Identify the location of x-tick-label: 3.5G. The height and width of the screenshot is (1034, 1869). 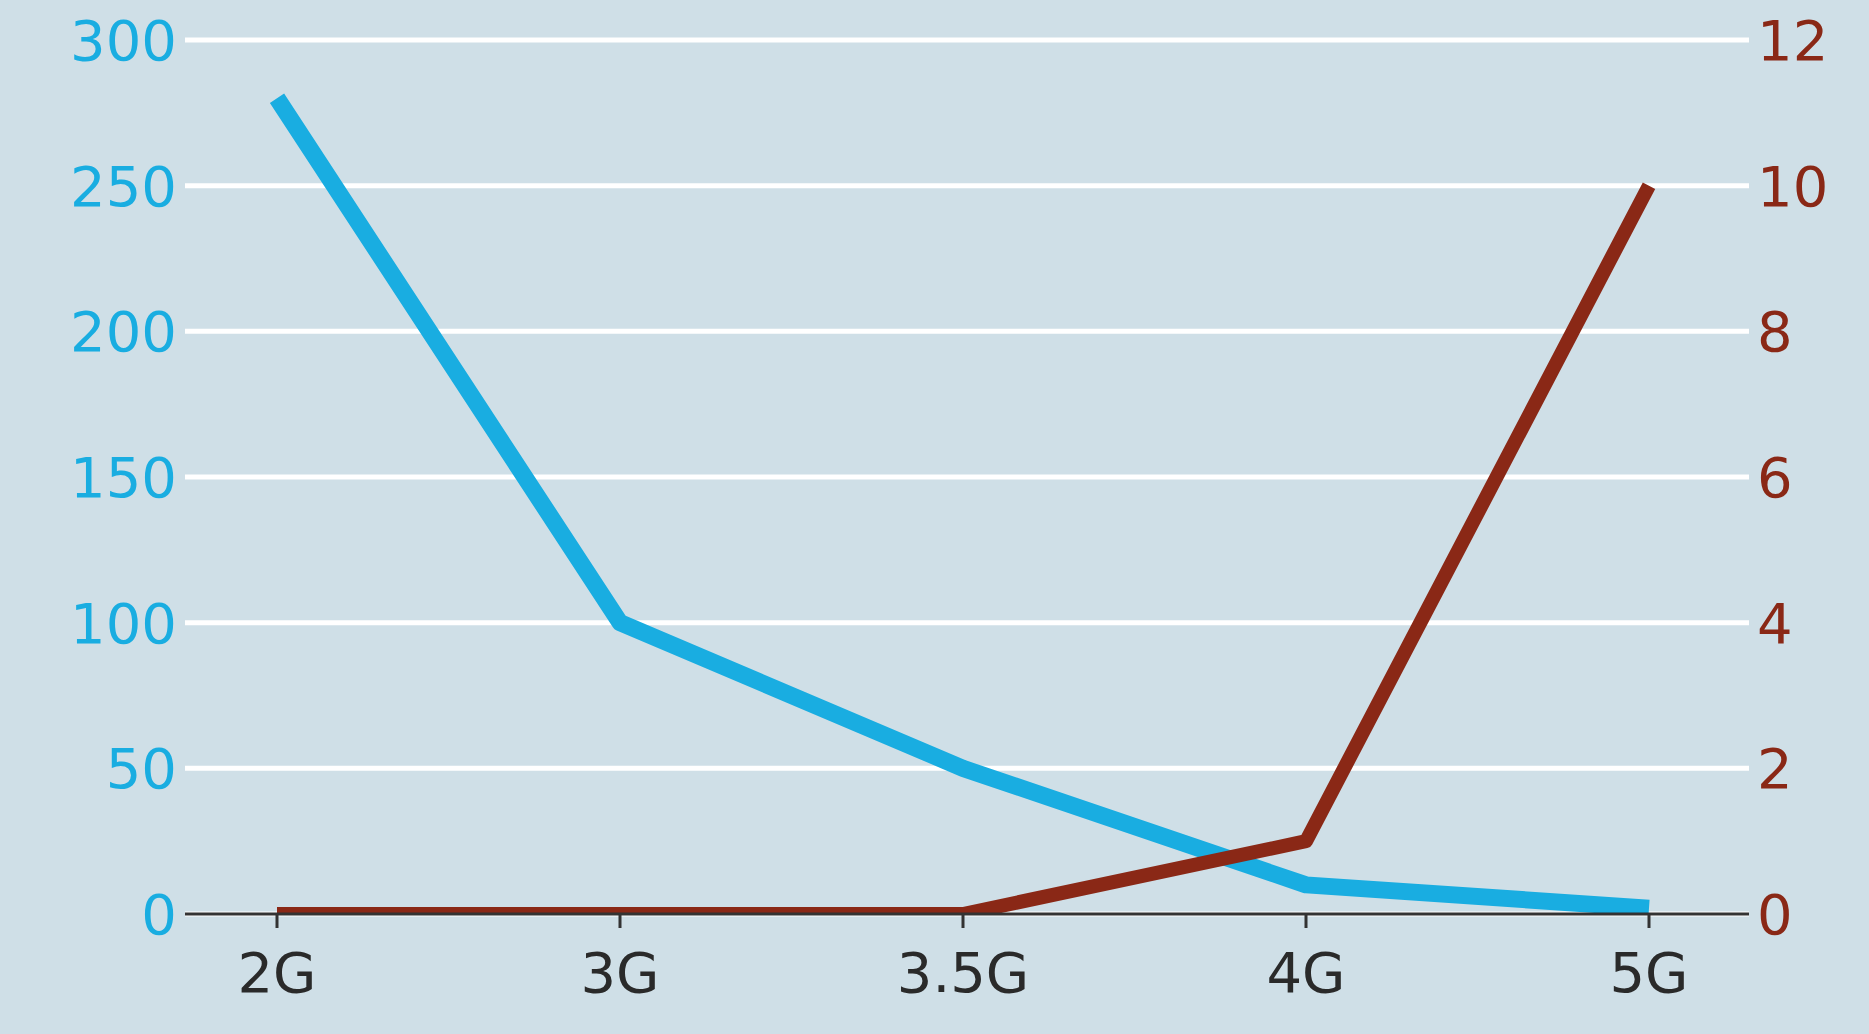
(963, 972).